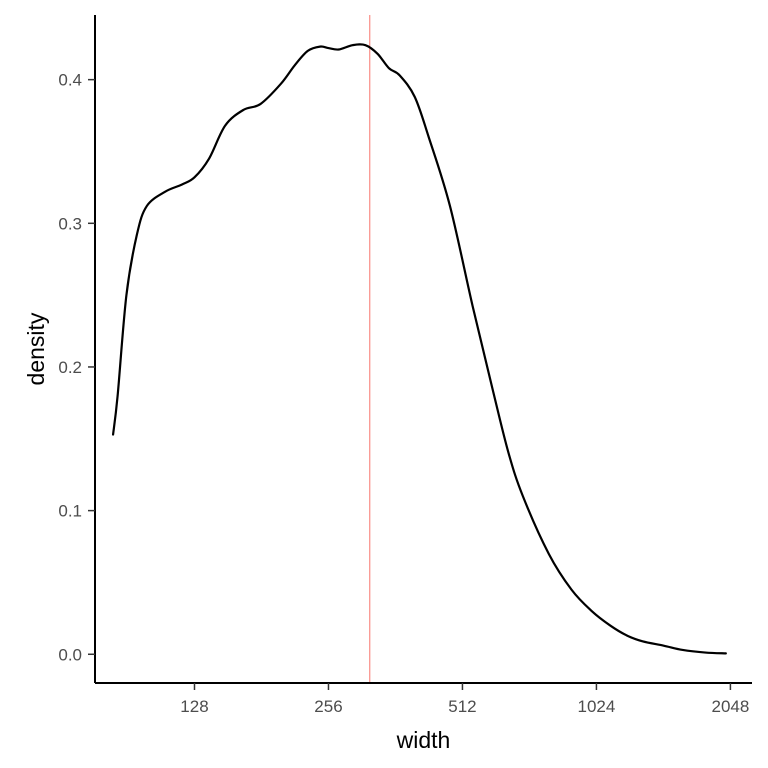  What do you see at coordinates (730, 706) in the screenshot?
I see `x-tick-label: 2048` at bounding box center [730, 706].